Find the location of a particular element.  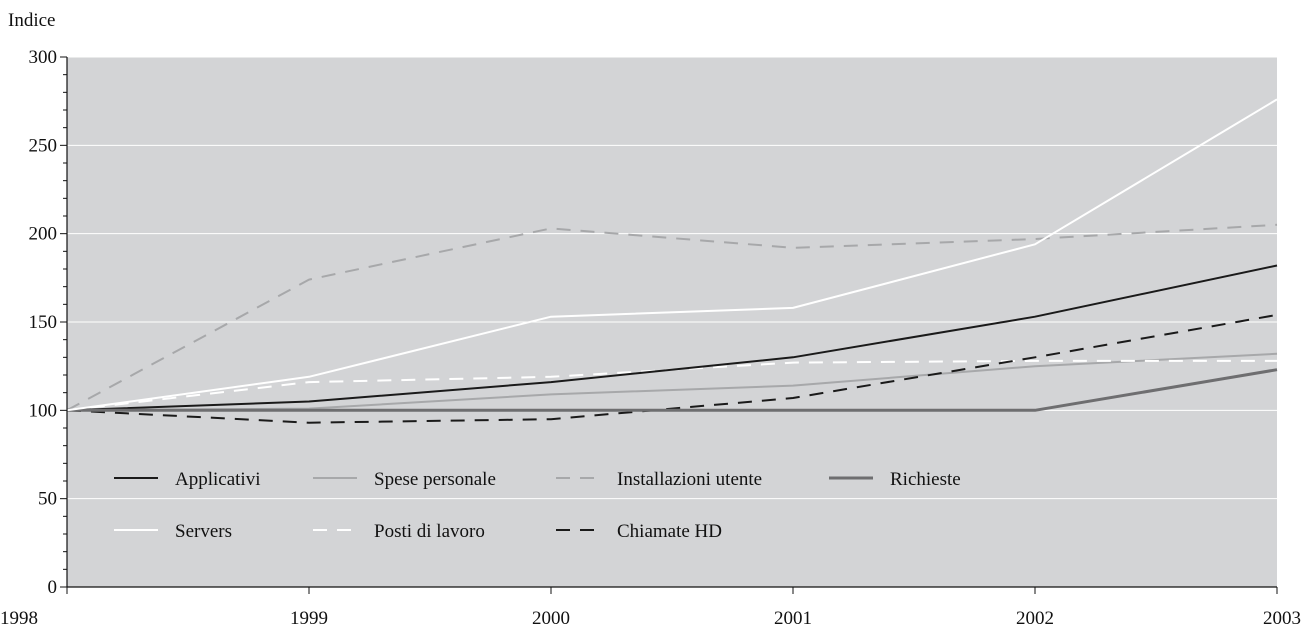

legend-label: Applicativi is located at coordinates (217, 479).